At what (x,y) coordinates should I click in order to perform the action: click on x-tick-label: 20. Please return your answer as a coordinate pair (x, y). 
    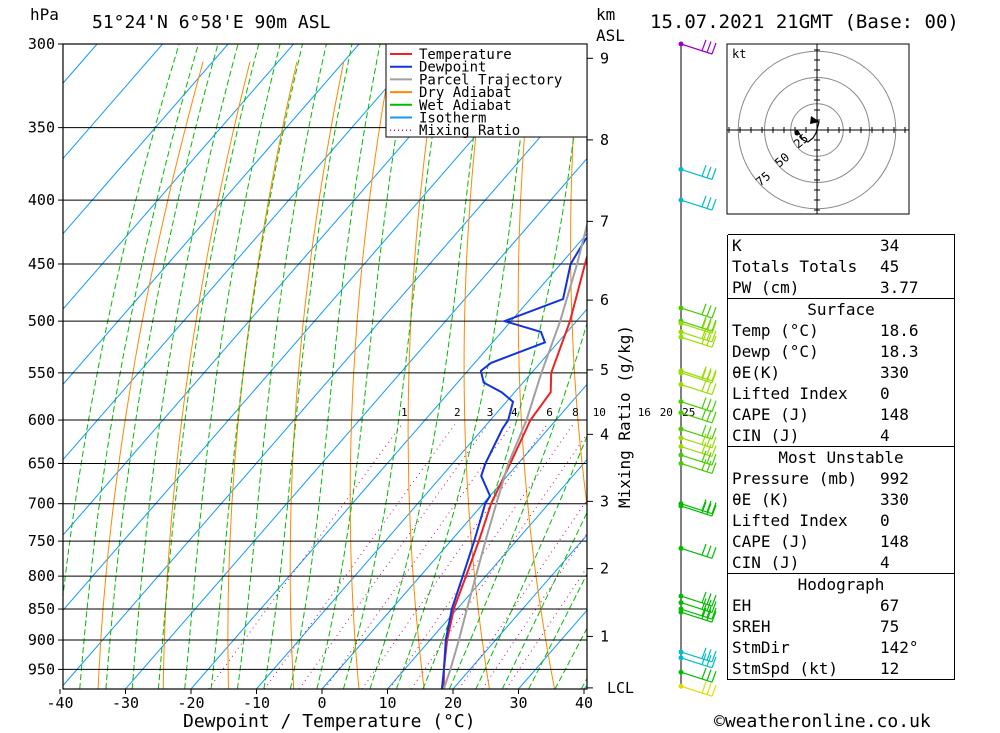
    Looking at the image, I should click on (453, 703).